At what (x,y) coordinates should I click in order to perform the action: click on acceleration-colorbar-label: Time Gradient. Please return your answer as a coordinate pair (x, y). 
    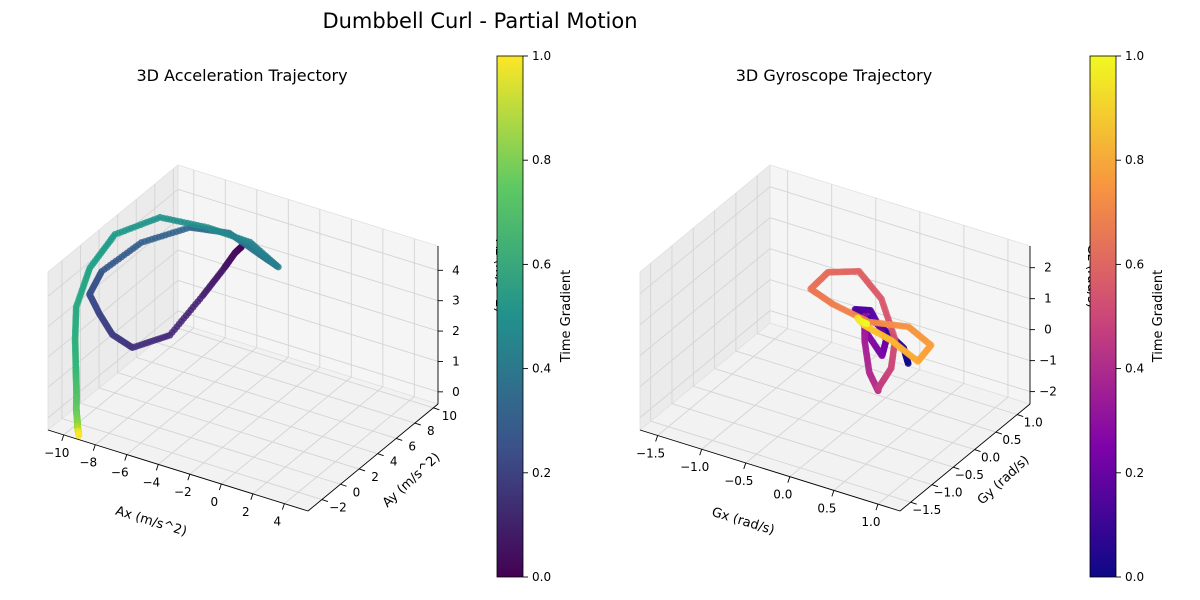
    Looking at the image, I should click on (566, 317).